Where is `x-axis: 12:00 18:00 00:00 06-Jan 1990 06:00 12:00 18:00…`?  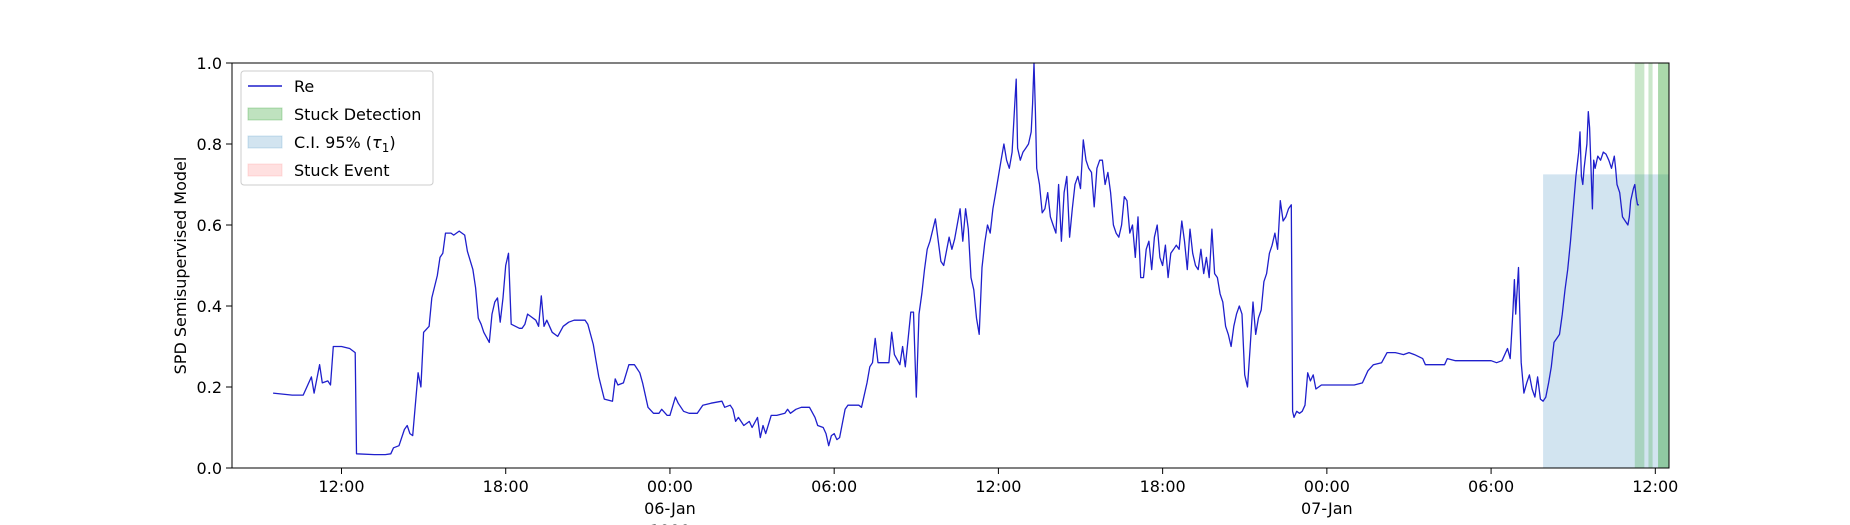 x-axis: 12:00 18:00 00:00 06-Jan 1990 06:00 12:00 18:00… is located at coordinates (998, 496).